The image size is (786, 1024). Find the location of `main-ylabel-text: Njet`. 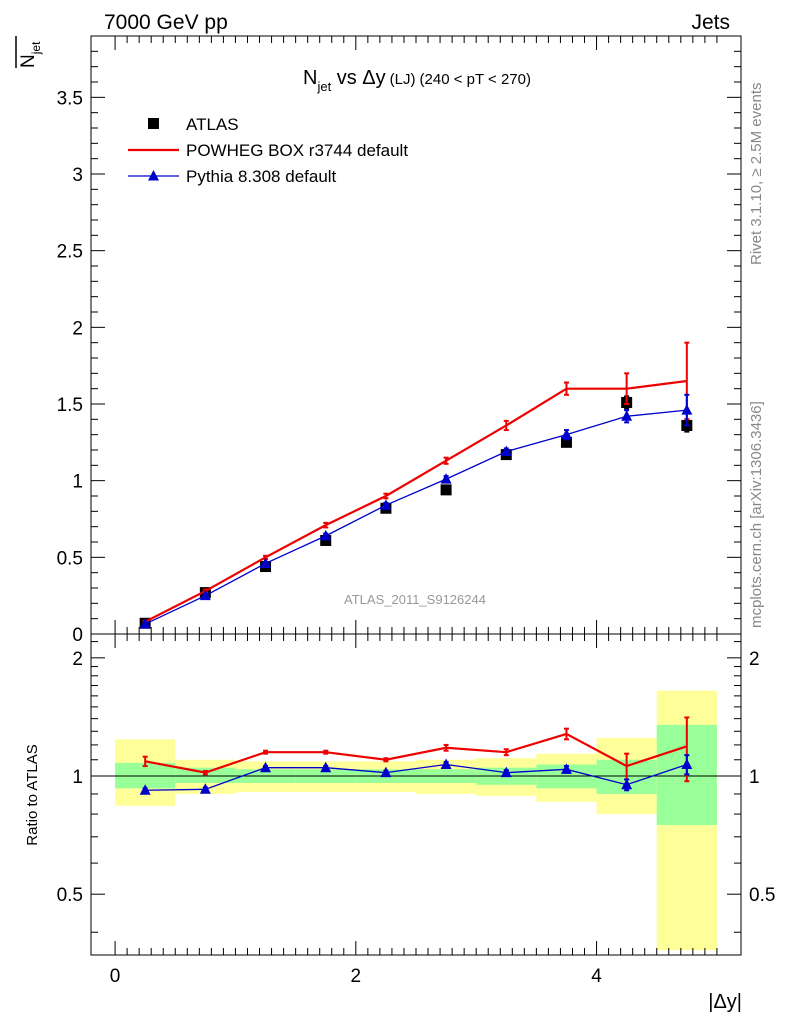

main-ylabel-text: Njet is located at coordinates (30, 54).